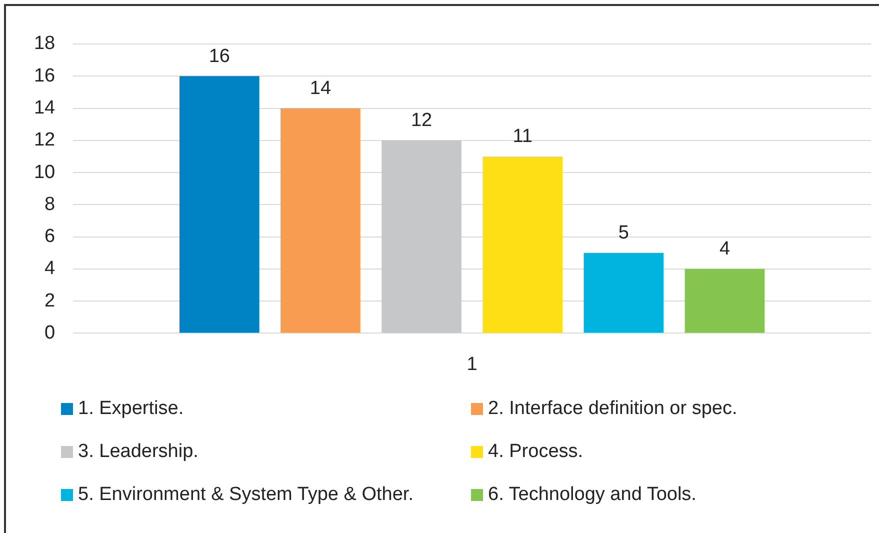 The image size is (879, 533). I want to click on data-label: 12, so click(421, 121).